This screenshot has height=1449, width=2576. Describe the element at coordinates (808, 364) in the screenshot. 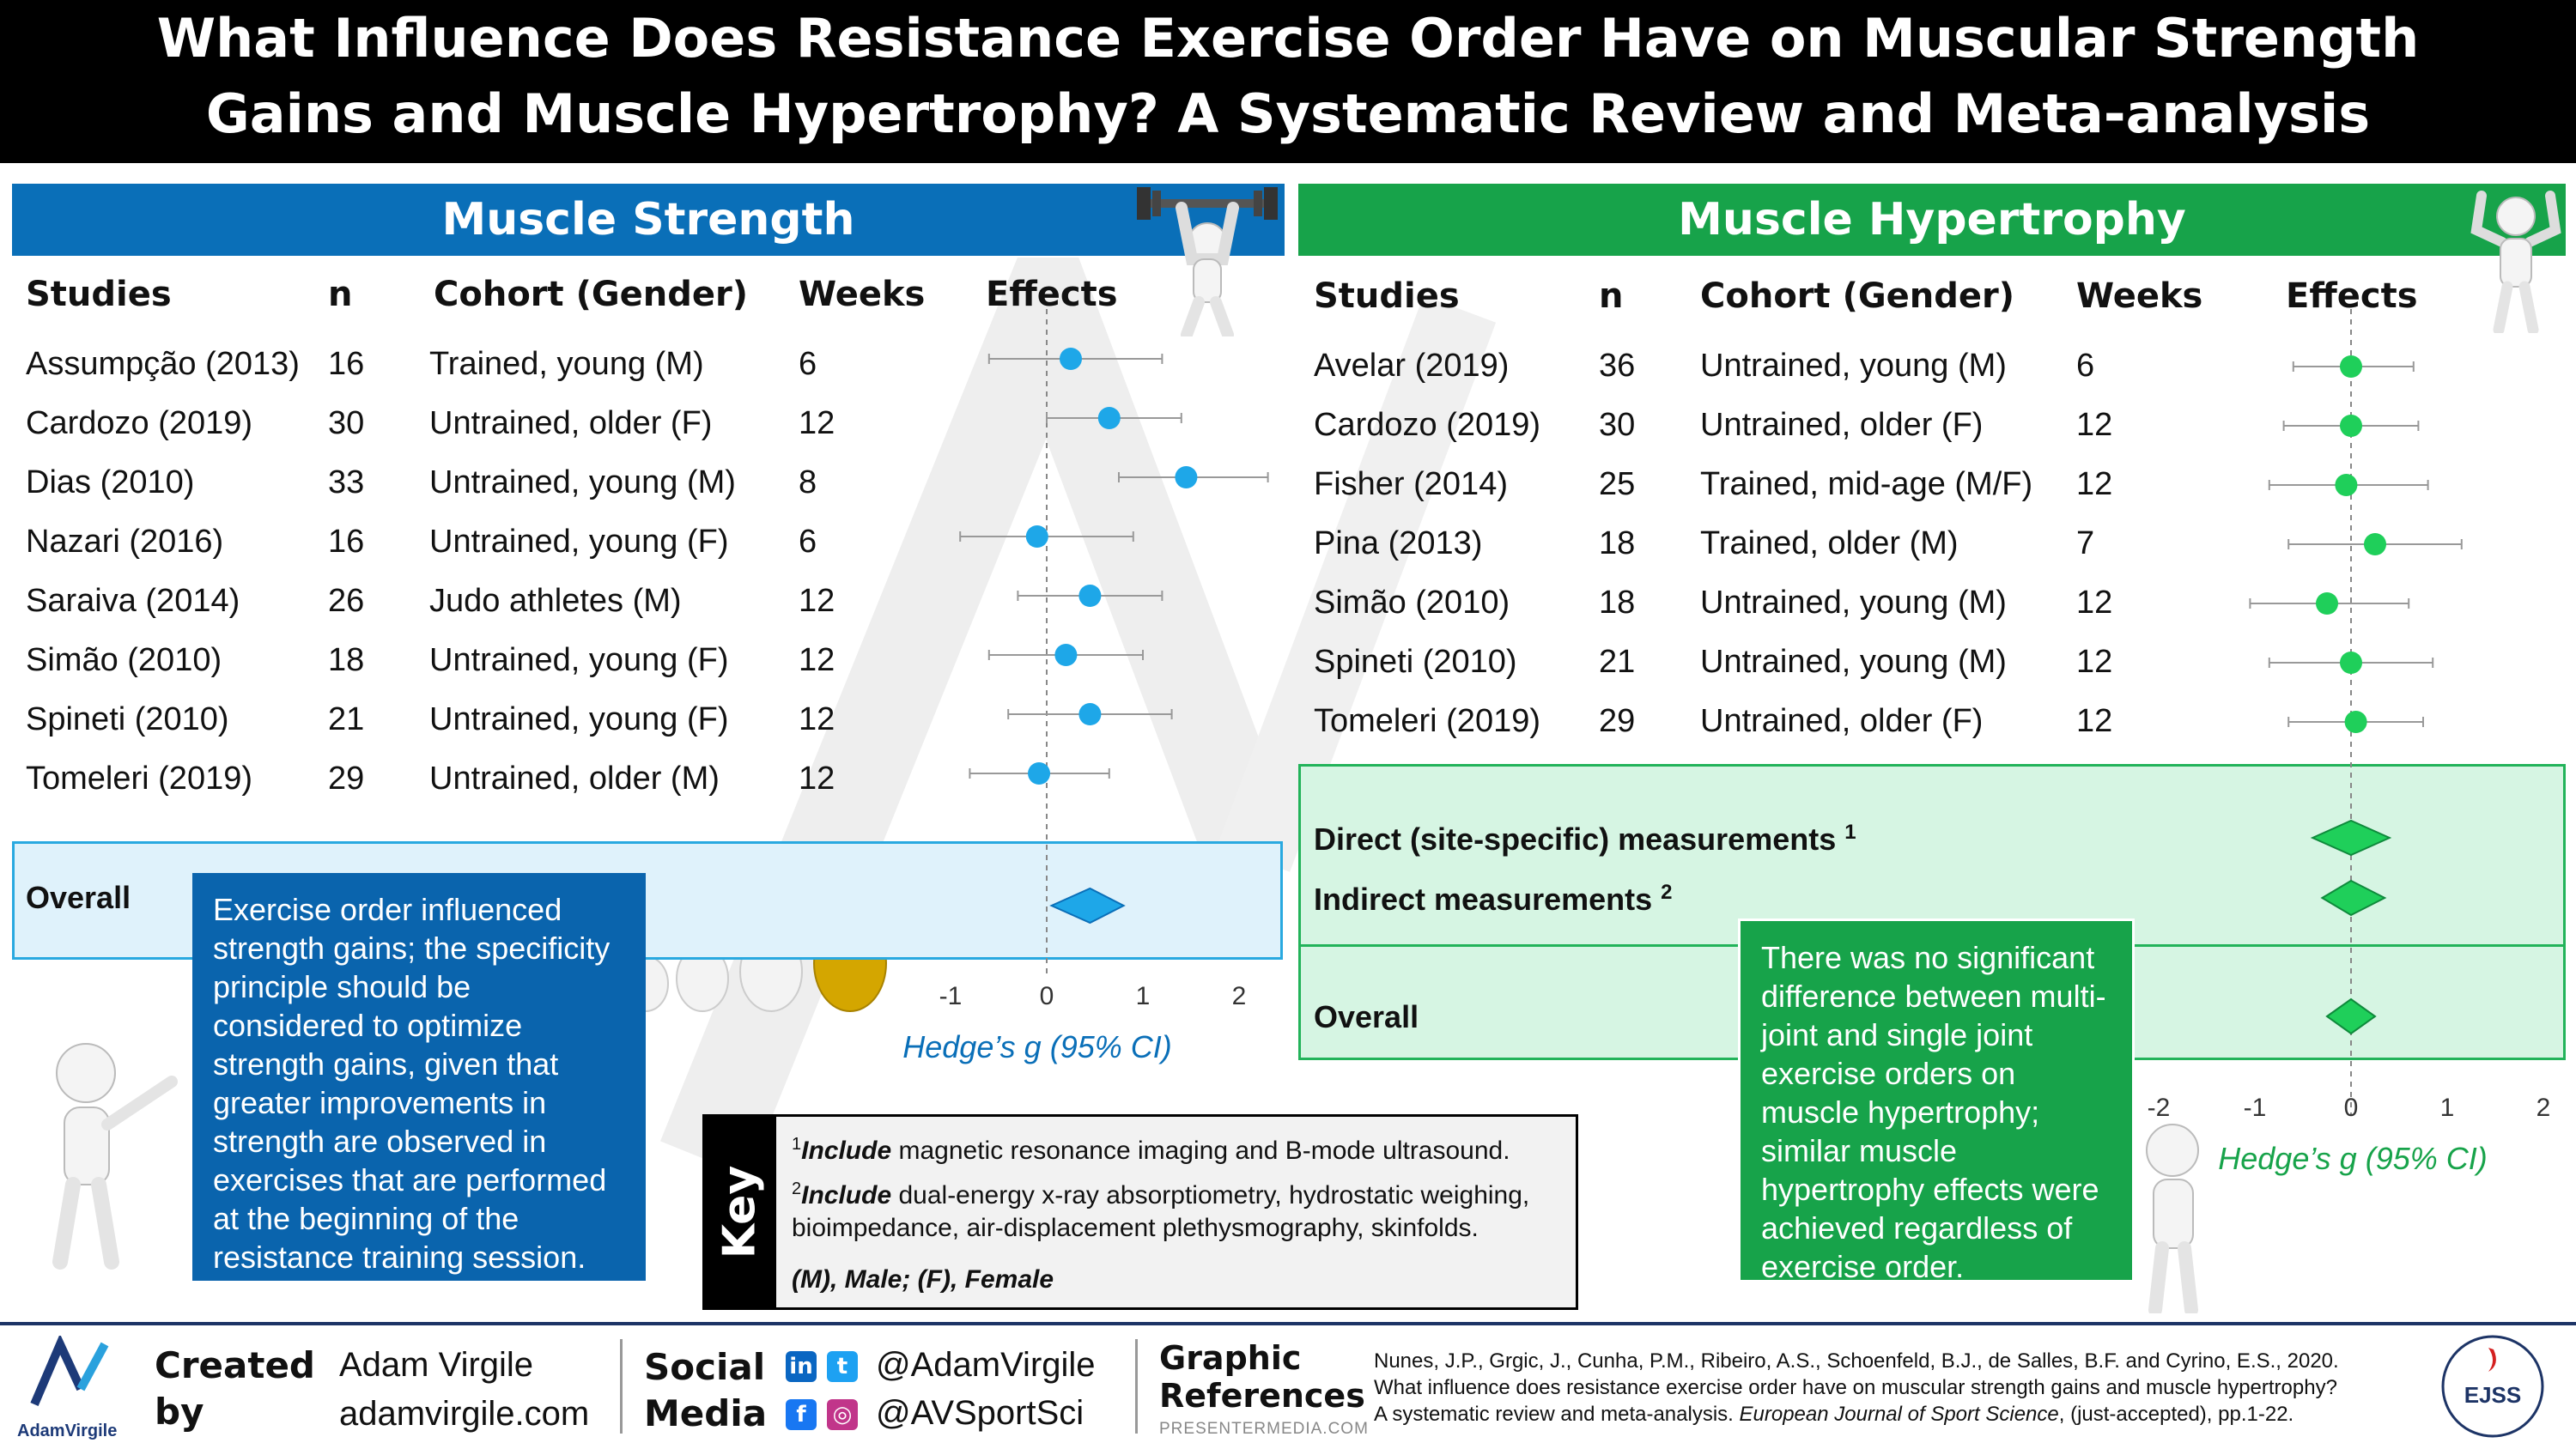

I see `strength-row-1-weeks: 6` at that location.